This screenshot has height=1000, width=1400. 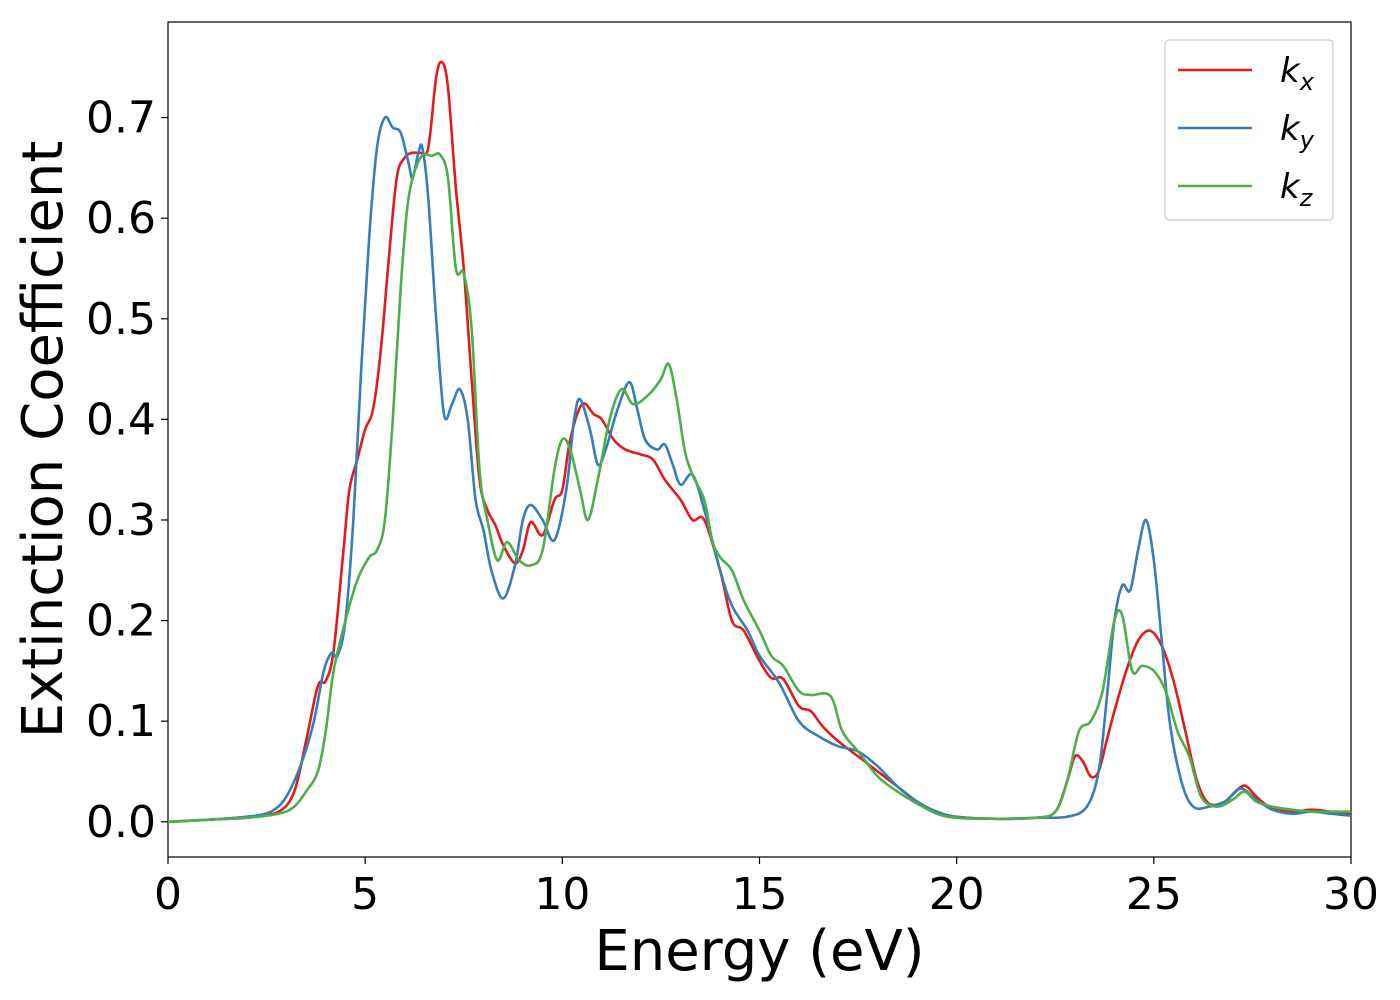 I want to click on legend-box, so click(x=1249, y=130).